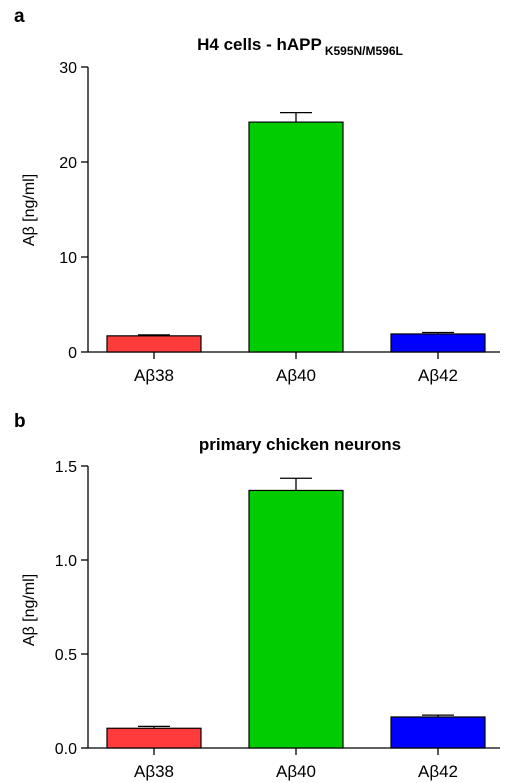 The width and height of the screenshot is (507, 783). I want to click on y-tick-label: 1.0, so click(66, 561).